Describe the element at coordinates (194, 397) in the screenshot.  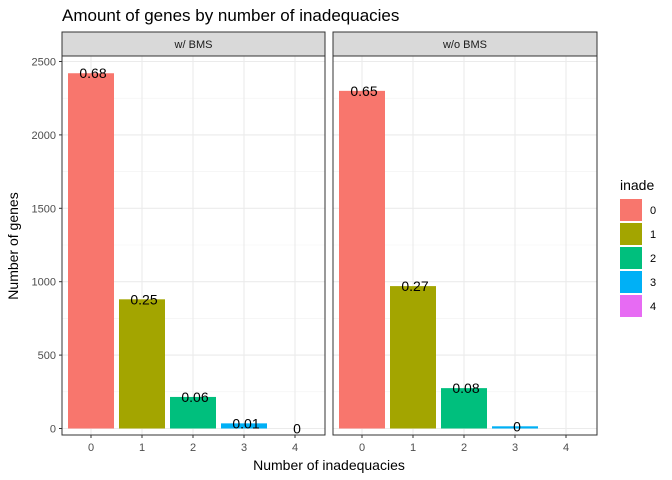
I see `data-label: 0.06` at that location.